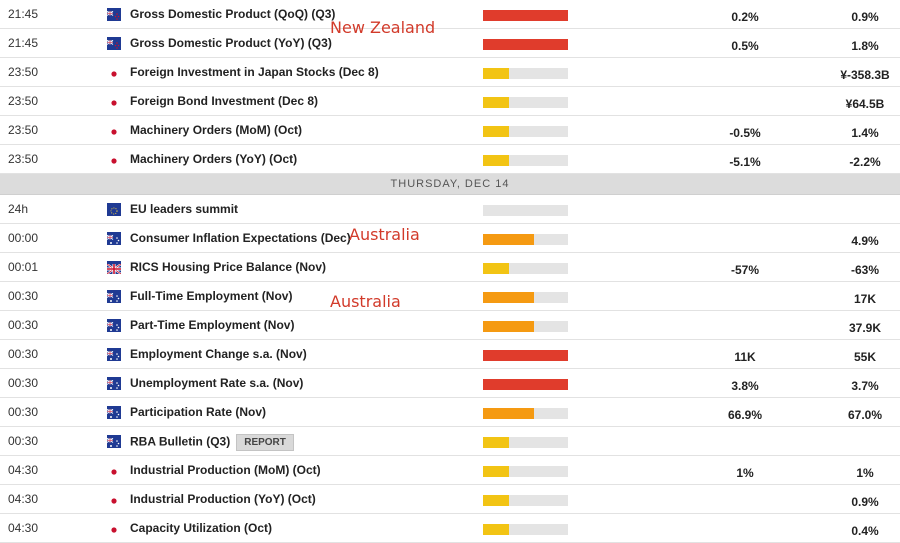  What do you see at coordinates (745, 133) in the screenshot?
I see `event-actual: -0.5%` at bounding box center [745, 133].